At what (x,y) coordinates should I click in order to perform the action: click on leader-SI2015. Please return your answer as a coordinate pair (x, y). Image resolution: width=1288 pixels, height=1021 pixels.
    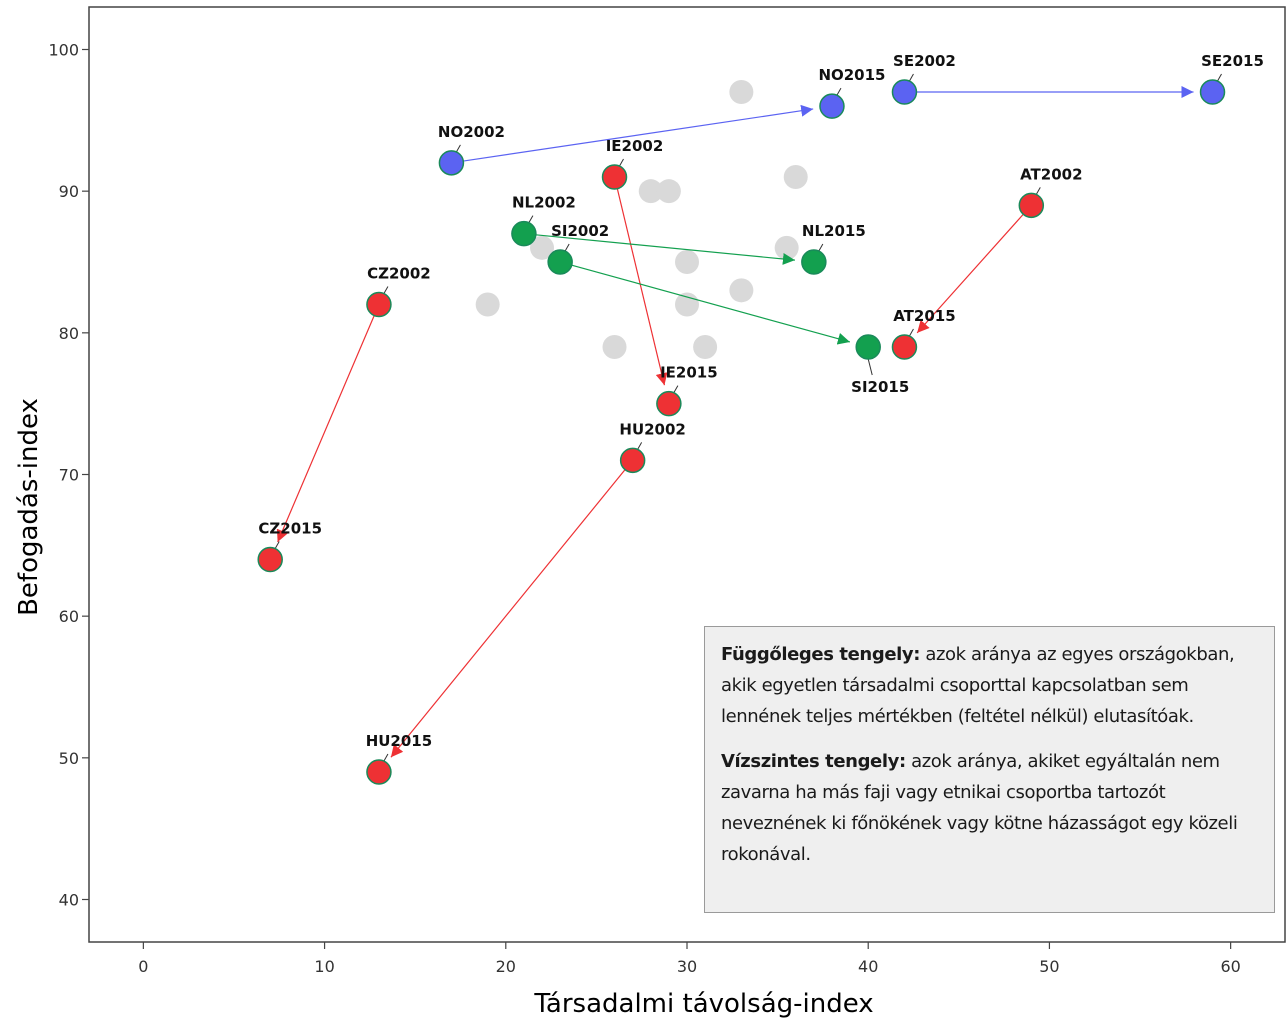
    Looking at the image, I should click on (870, 367).